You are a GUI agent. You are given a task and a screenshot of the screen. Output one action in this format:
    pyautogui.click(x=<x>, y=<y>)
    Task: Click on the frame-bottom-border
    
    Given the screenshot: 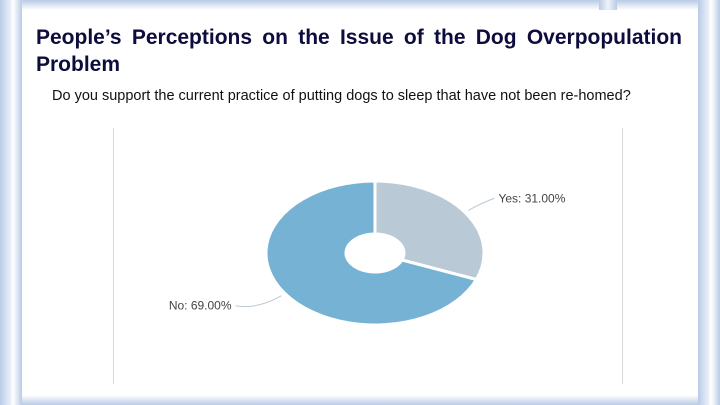 What is the action you would take?
    pyautogui.click(x=360, y=400)
    